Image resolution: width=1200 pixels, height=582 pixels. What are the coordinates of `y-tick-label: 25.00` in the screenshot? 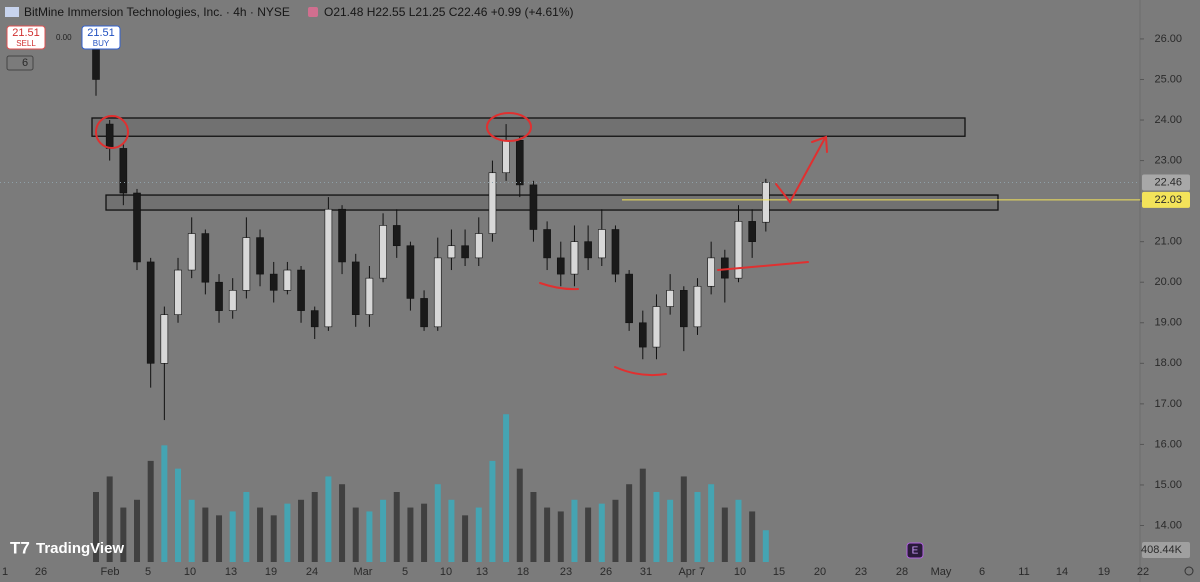 It's located at (1168, 79).